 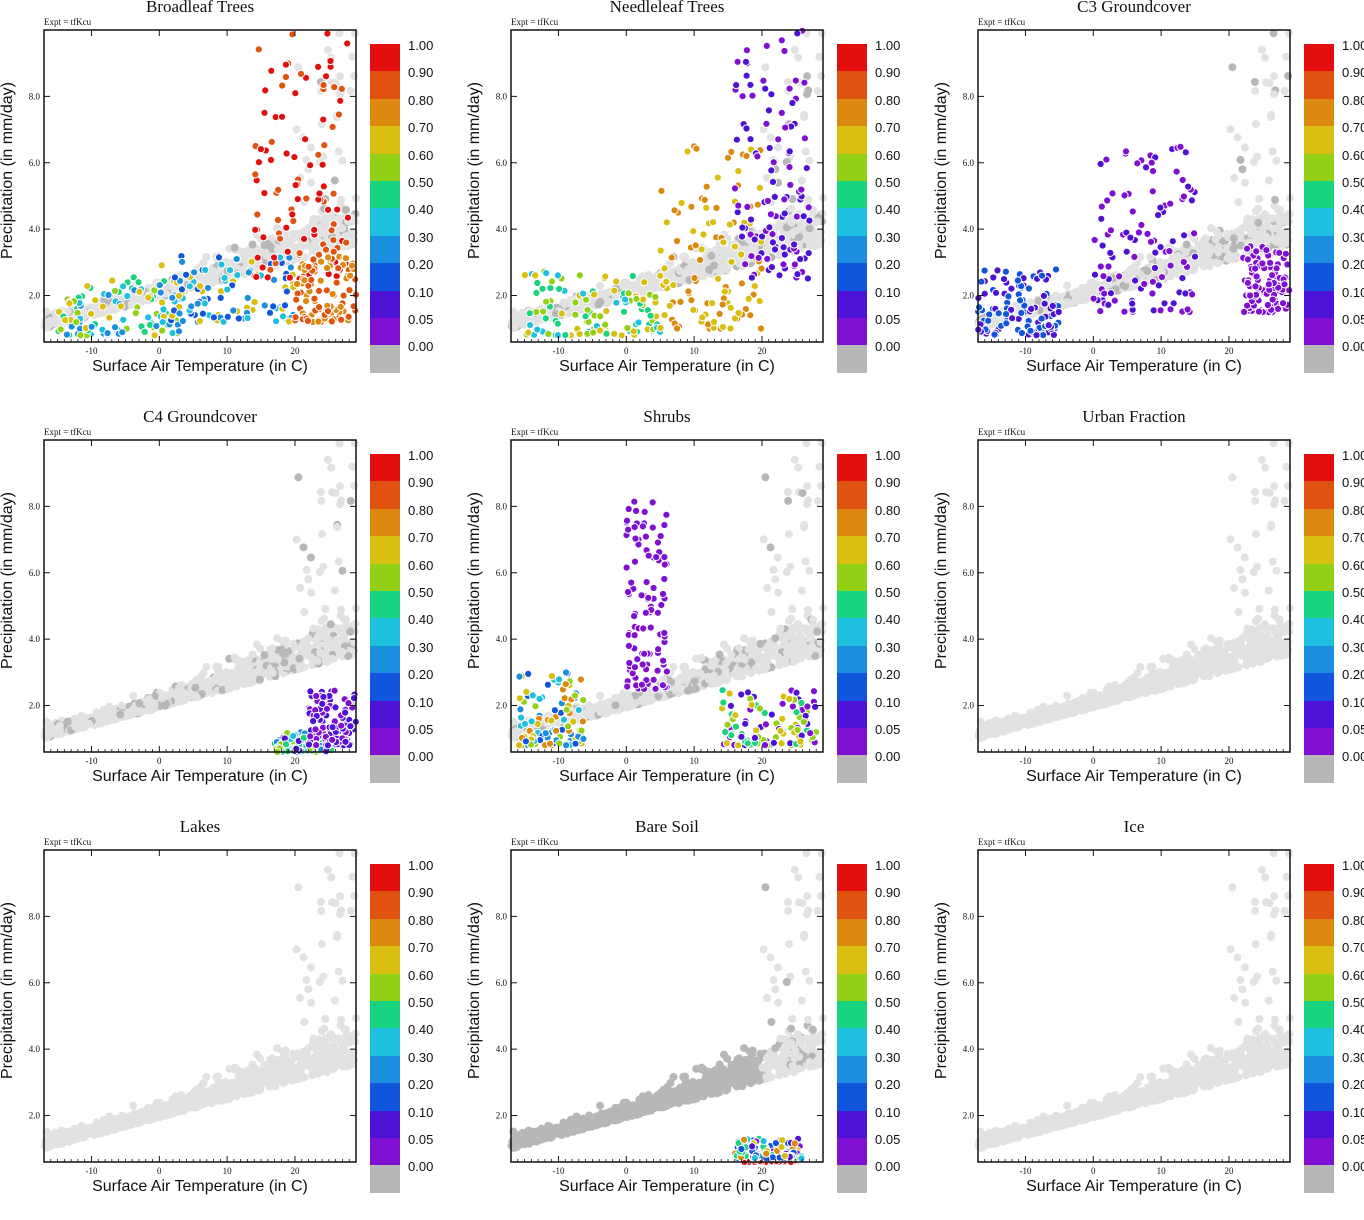 What do you see at coordinates (887, 346) in the screenshot?
I see `colorbar-label: 0.00` at bounding box center [887, 346].